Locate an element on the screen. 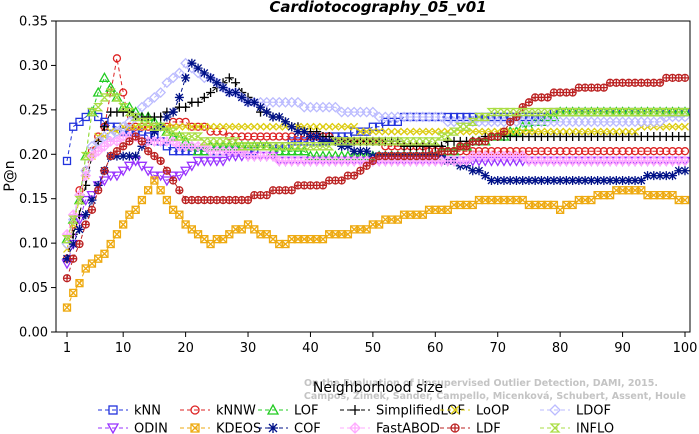 Image resolution: width=699 pixels, height=434 pixels. legend-label: INFLO is located at coordinates (595, 428).